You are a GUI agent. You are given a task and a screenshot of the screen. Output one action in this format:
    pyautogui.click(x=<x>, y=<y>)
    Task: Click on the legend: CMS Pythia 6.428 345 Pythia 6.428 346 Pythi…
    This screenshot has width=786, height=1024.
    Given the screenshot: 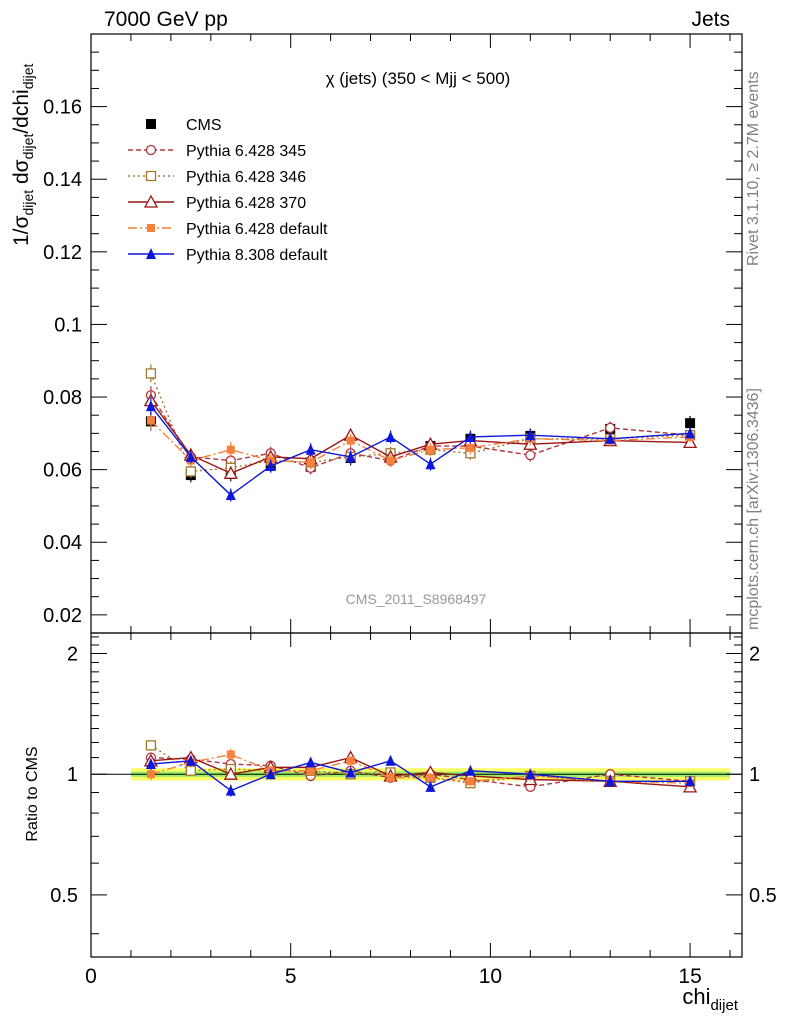 What is the action you would take?
    pyautogui.click(x=228, y=190)
    